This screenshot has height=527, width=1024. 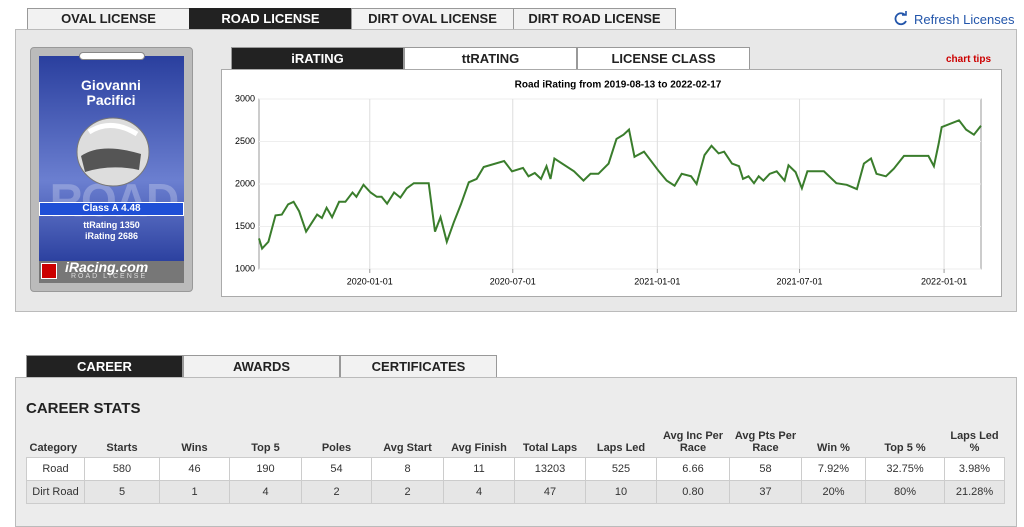 I want to click on table-cell: 21.28%, so click(x=974, y=492).